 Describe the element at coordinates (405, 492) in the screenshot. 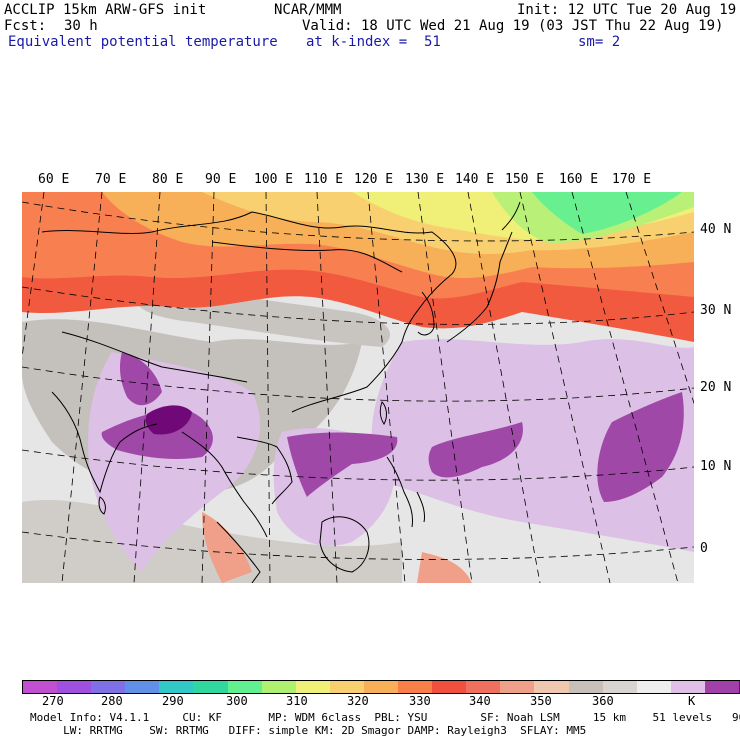

I see `coastline-philippines` at that location.